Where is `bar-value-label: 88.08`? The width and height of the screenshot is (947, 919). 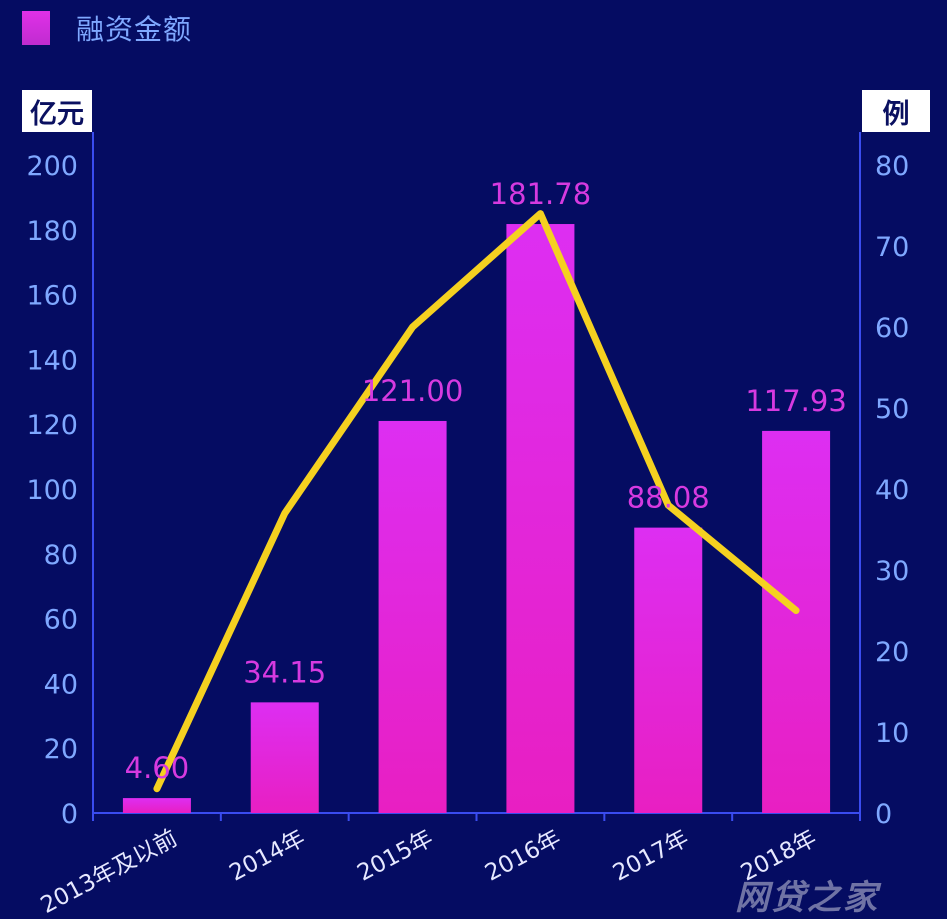
bar-value-label: 88.08 is located at coordinates (668, 498).